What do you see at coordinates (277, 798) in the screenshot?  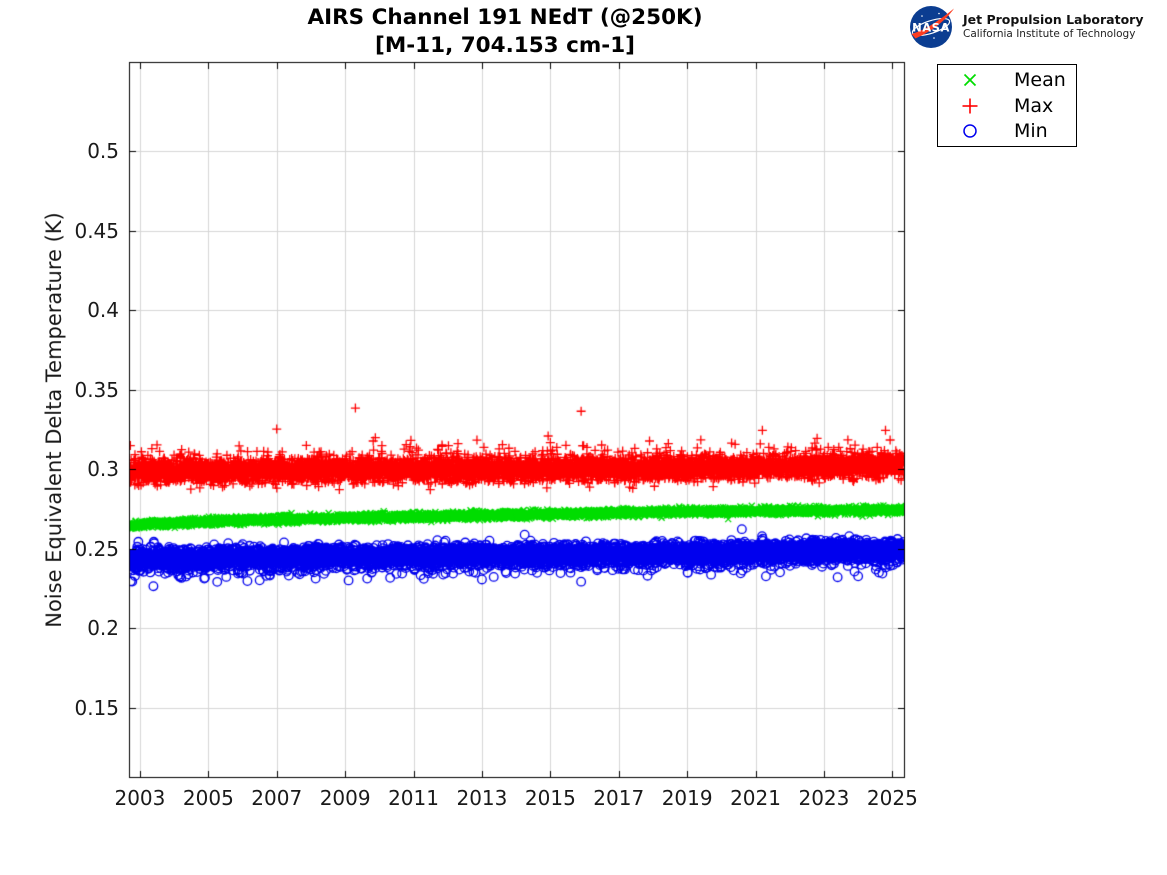 I see `x-tick-label: 2007` at bounding box center [277, 798].